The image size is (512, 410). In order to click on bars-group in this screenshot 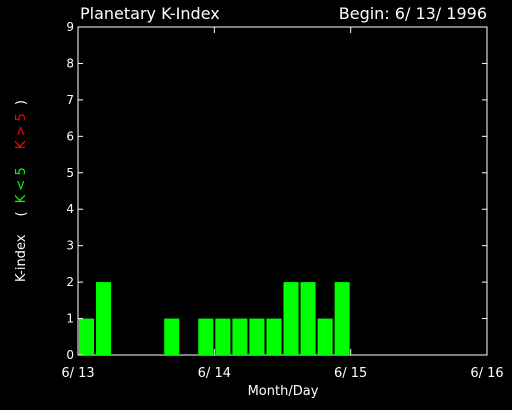, I will do `click(214, 318)`.